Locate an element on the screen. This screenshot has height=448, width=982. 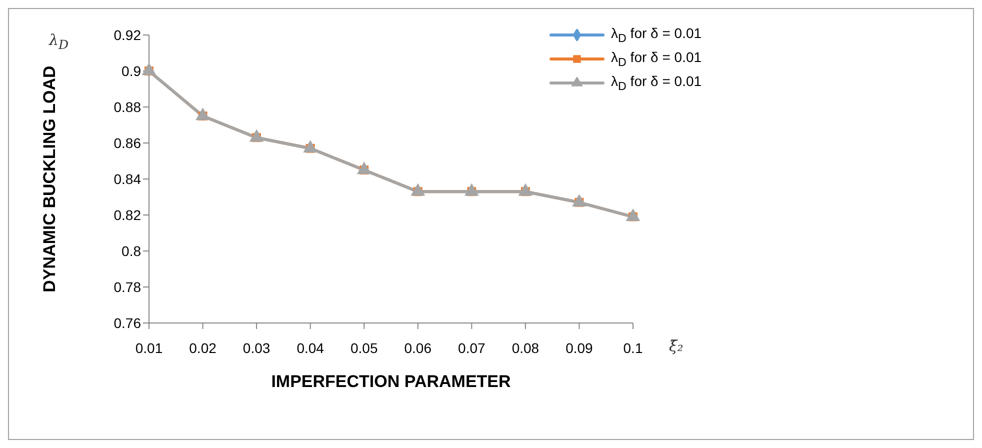
y-tick-label: 0.84 is located at coordinates (128, 178).